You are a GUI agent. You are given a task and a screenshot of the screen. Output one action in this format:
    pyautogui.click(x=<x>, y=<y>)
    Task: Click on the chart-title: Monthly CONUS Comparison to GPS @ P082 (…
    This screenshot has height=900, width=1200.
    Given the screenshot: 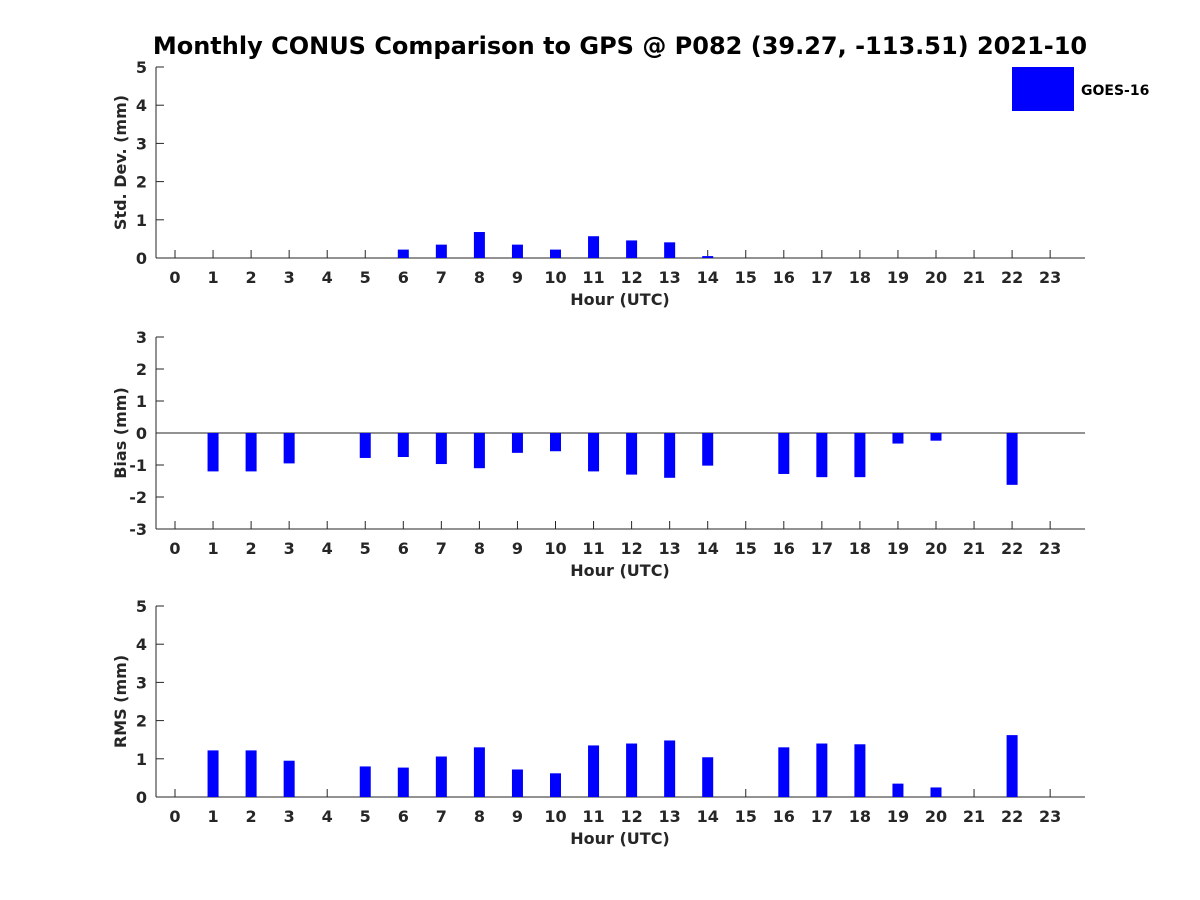 What is the action you would take?
    pyautogui.click(x=620, y=46)
    